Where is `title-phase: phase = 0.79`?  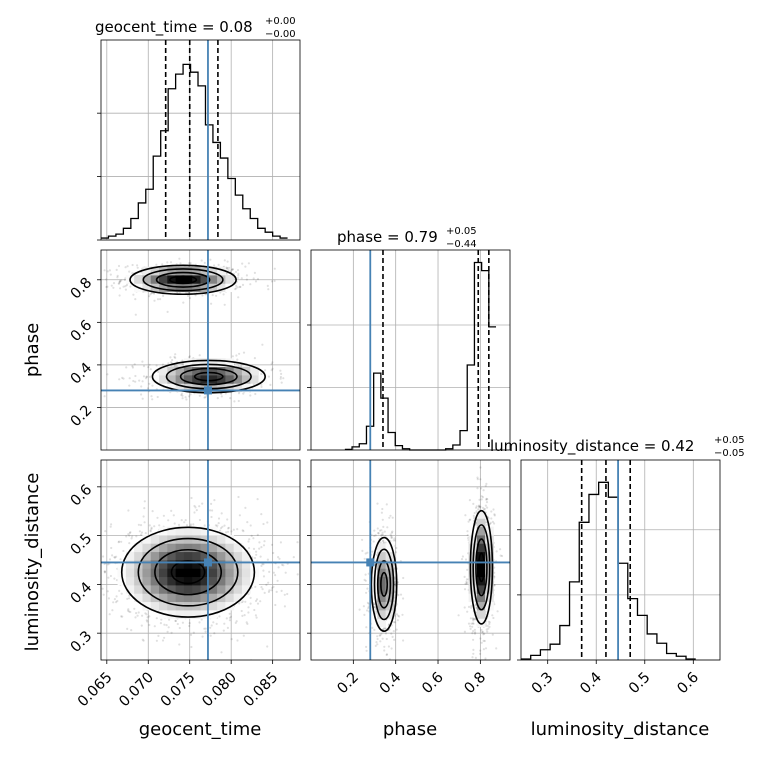
title-phase: phase = 0.79 is located at coordinates (387, 237).